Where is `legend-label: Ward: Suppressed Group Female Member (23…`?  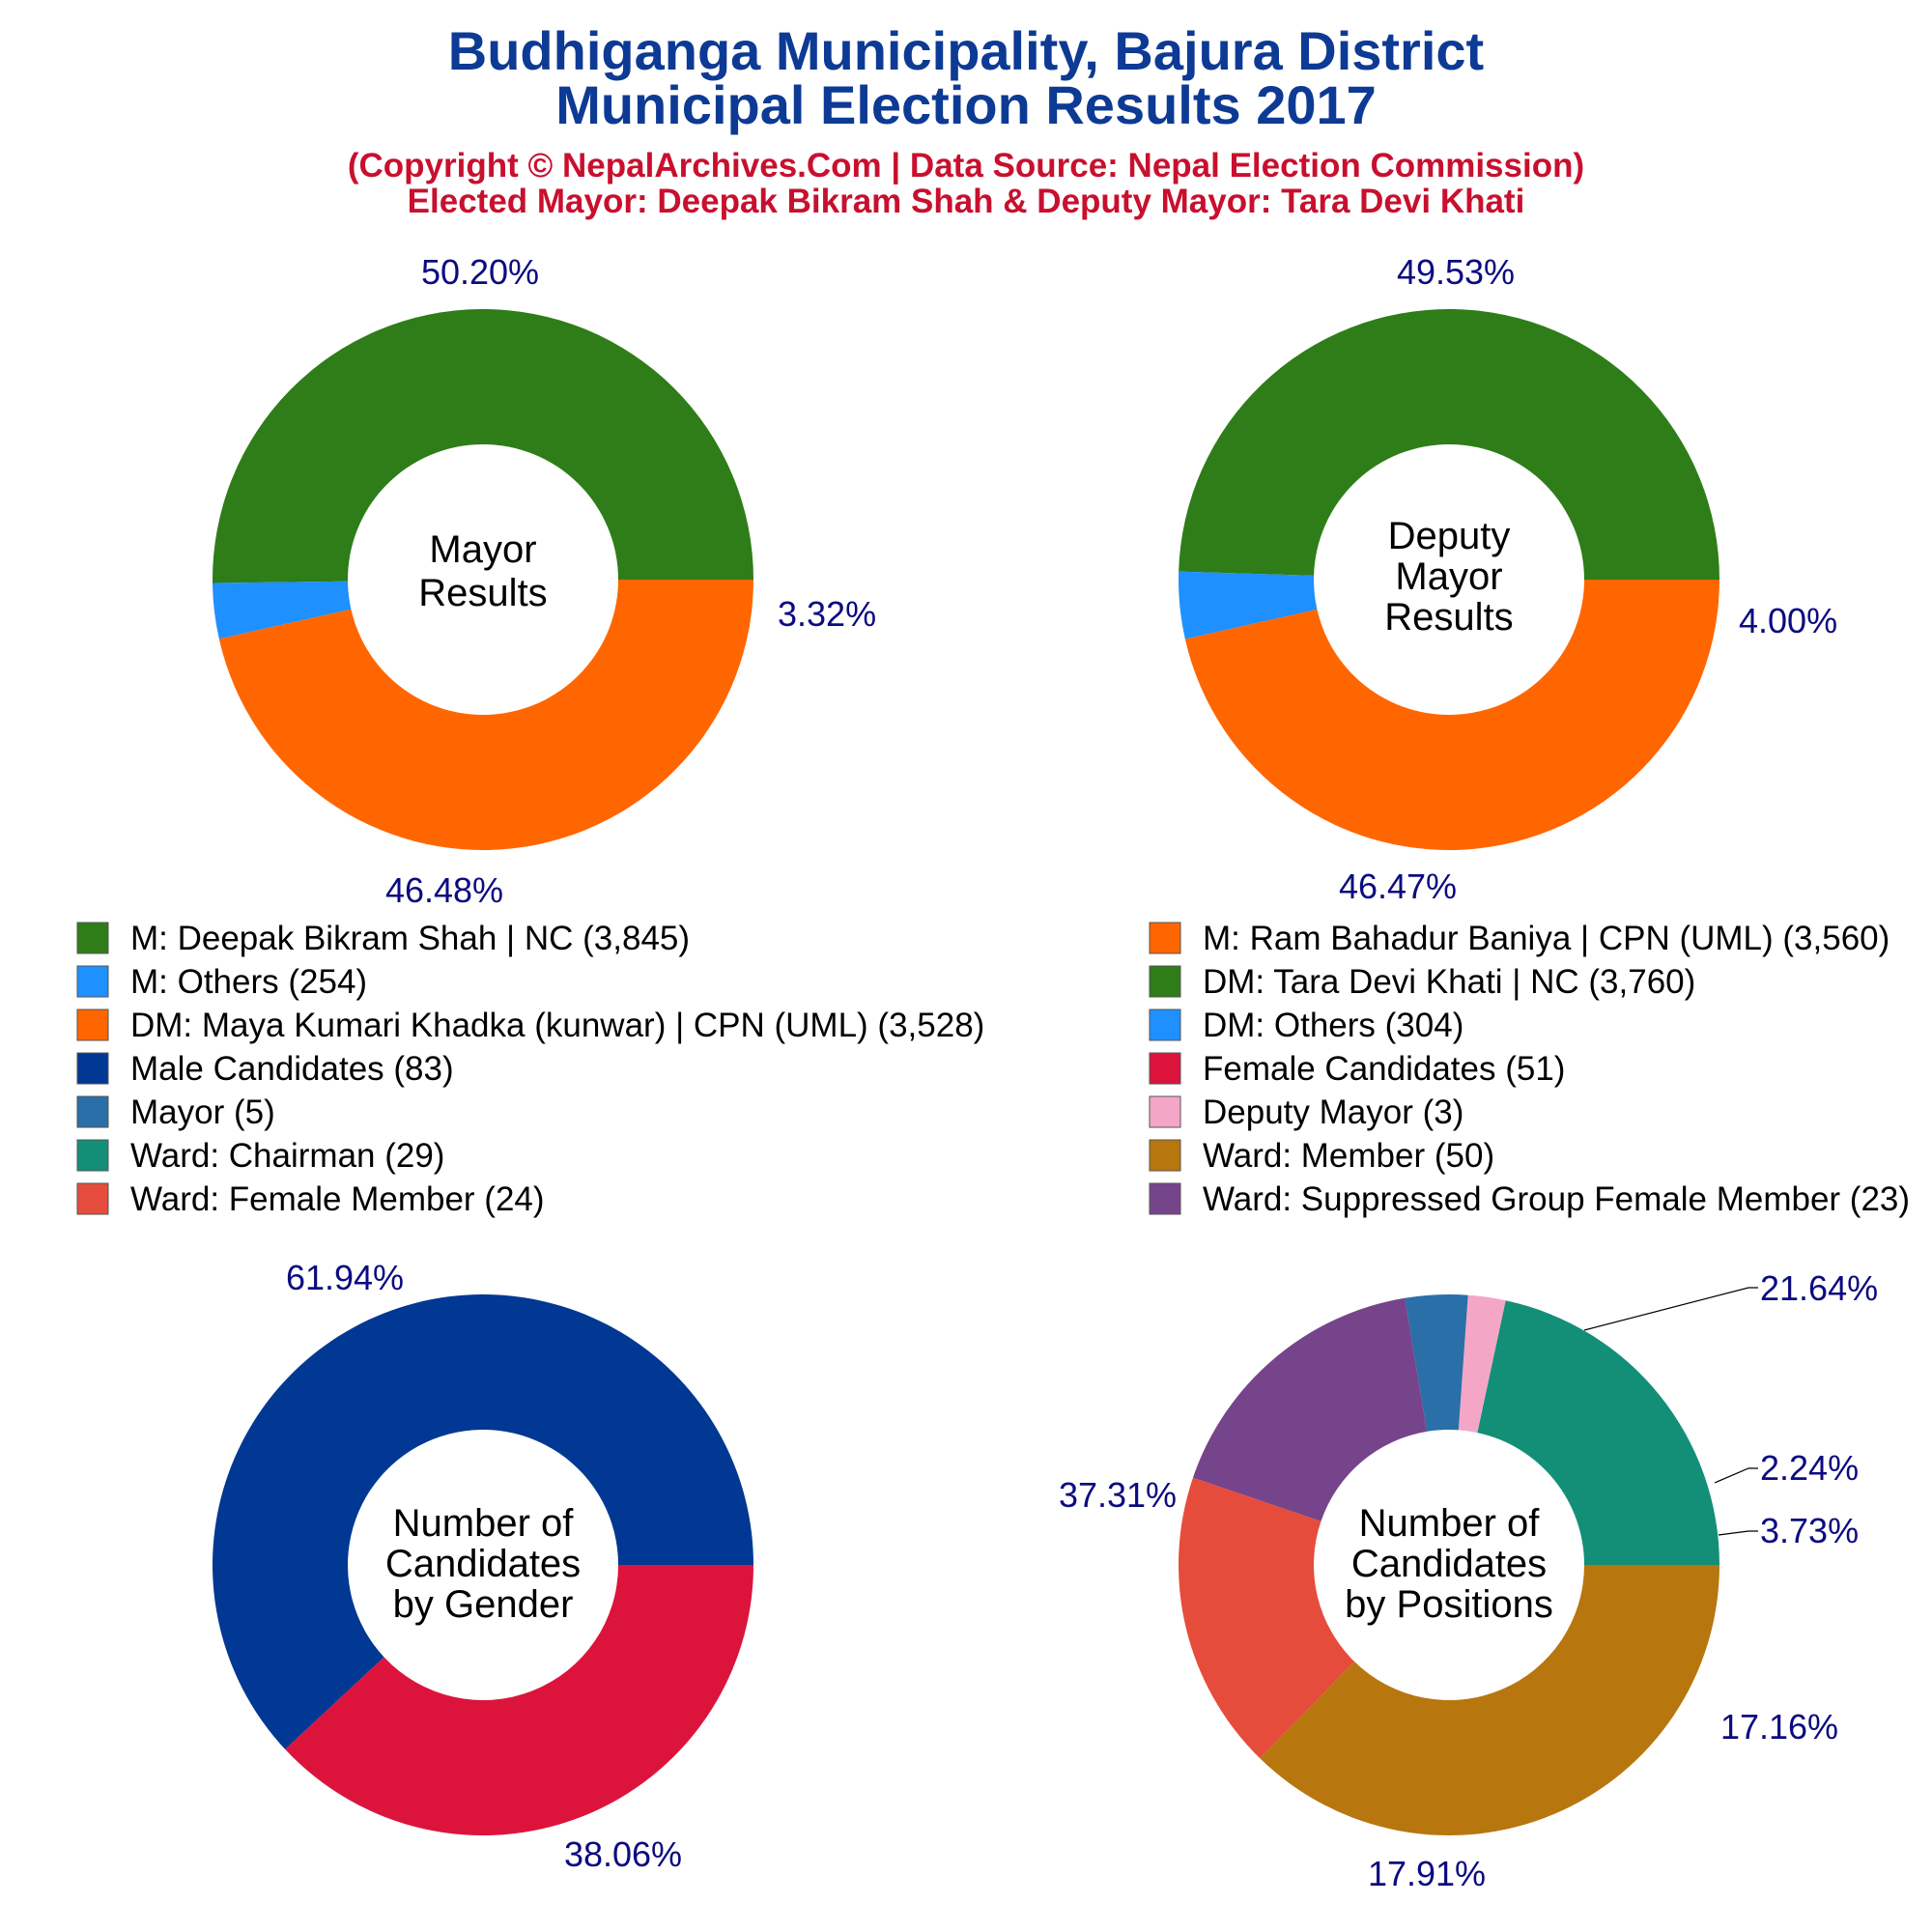 legend-label: Ward: Suppressed Group Female Member (23… is located at coordinates (1556, 1199).